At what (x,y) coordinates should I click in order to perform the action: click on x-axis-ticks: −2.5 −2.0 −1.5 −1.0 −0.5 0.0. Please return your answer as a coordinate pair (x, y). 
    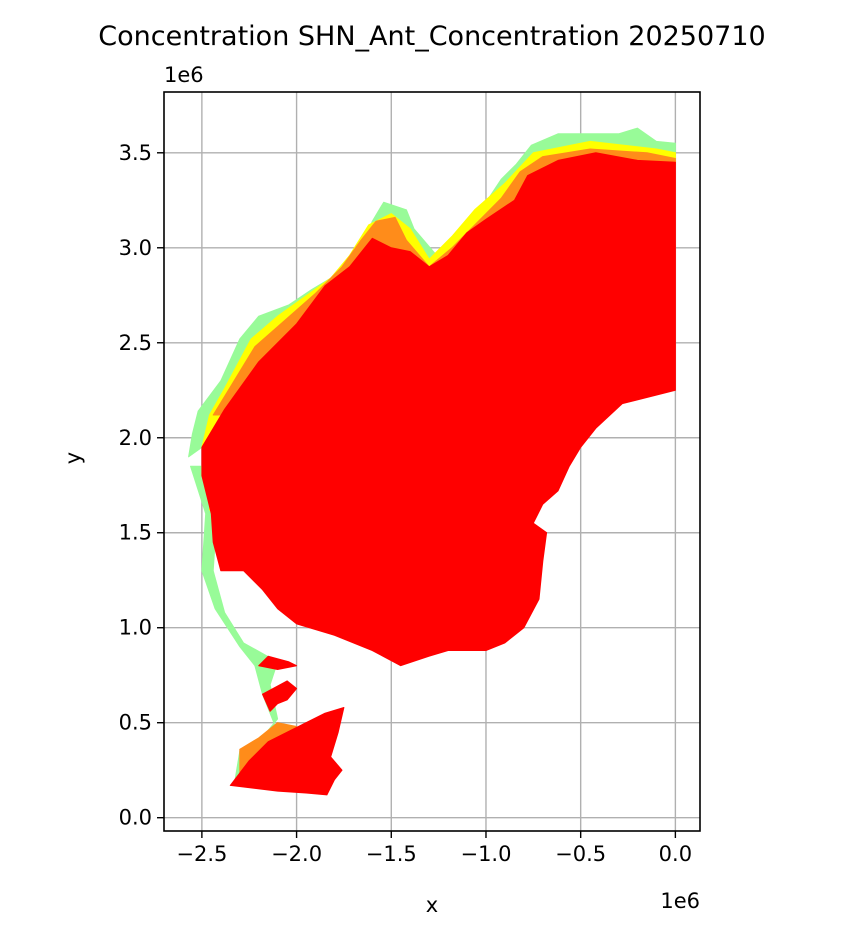
    Looking at the image, I should click on (434, 848).